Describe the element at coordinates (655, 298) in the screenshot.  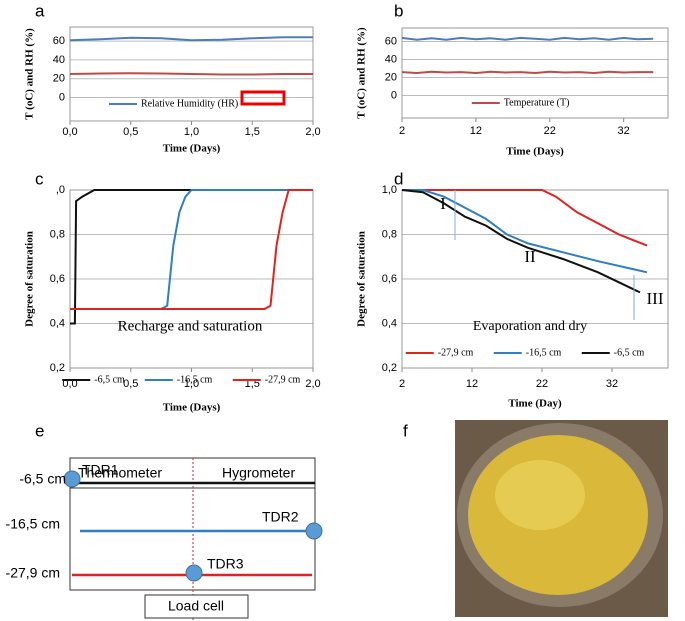
I see `annotation: III` at that location.